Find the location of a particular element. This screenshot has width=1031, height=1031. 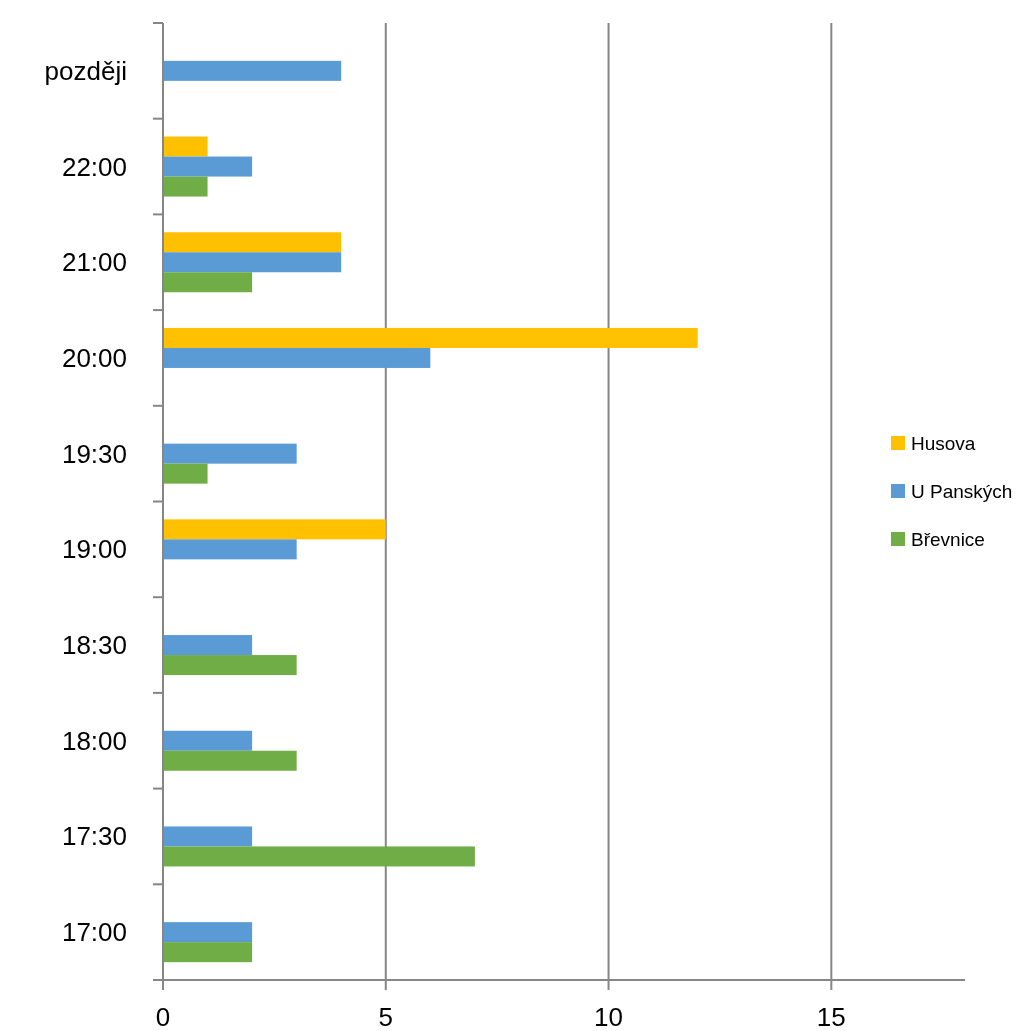

y-tick-label: 18:00 is located at coordinates (94, 740).